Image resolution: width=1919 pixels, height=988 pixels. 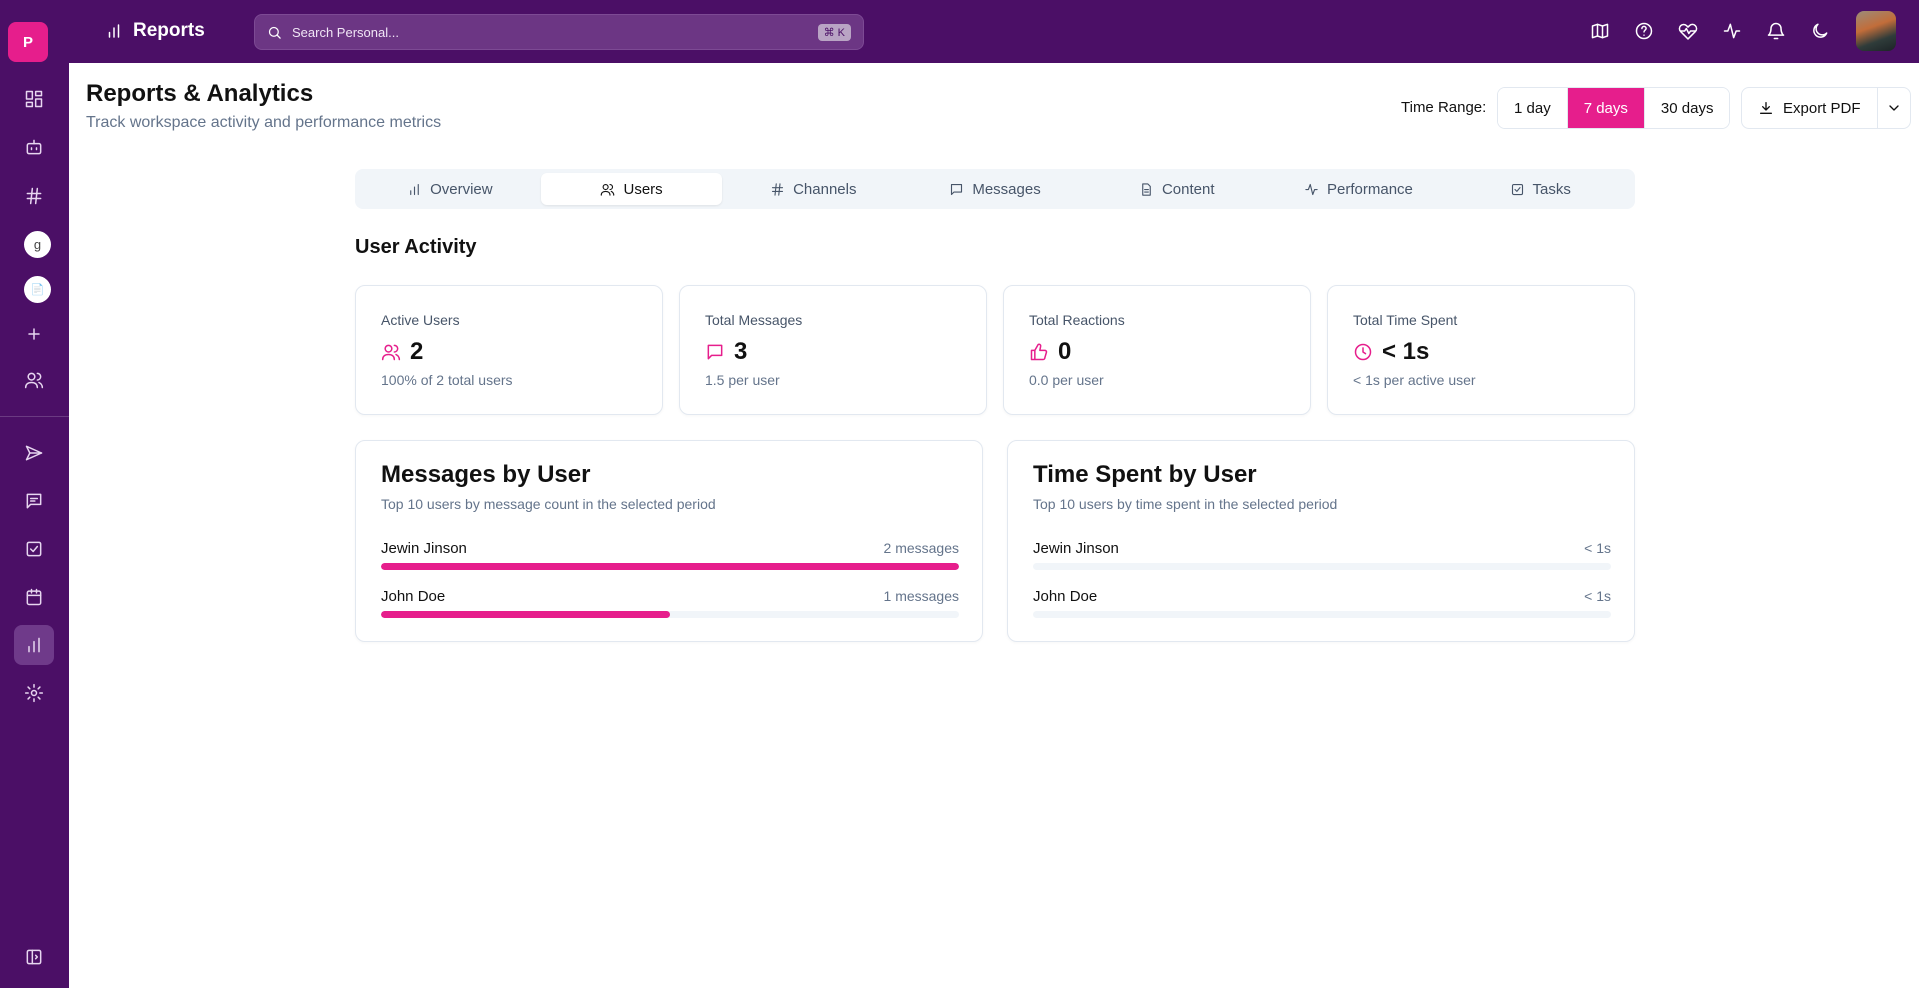 I want to click on export-group: Export PDF, so click(x=1826, y=108).